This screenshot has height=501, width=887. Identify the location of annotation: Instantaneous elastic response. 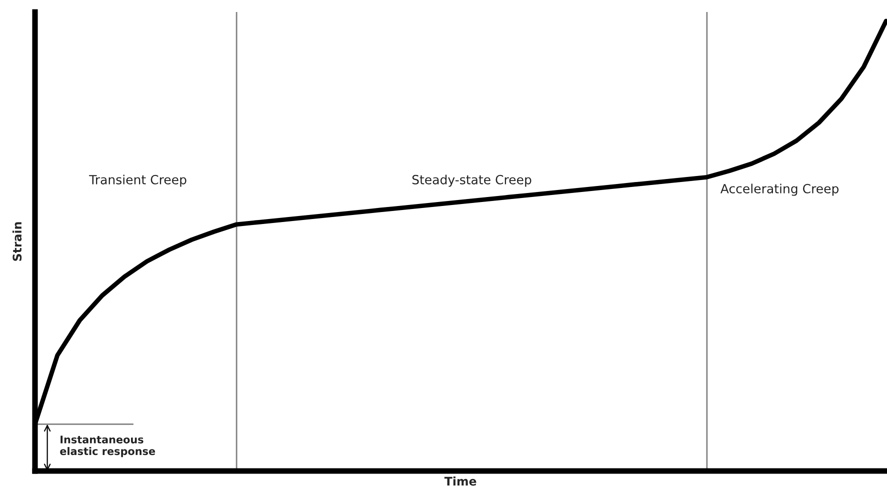
(108, 447).